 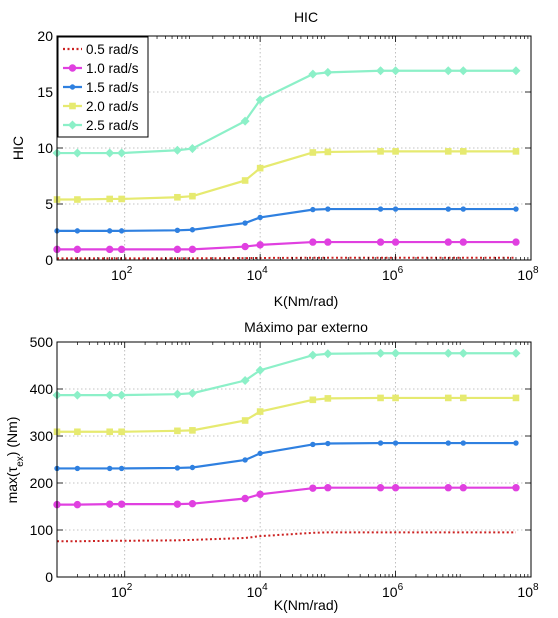 I want to click on chart-title: Máximo par externo, so click(x=306, y=327).